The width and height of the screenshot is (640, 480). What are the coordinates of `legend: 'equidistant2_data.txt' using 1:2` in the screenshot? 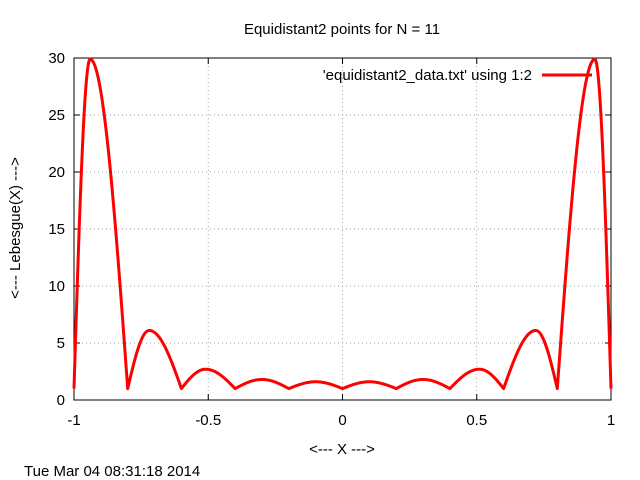 It's located at (457, 75).